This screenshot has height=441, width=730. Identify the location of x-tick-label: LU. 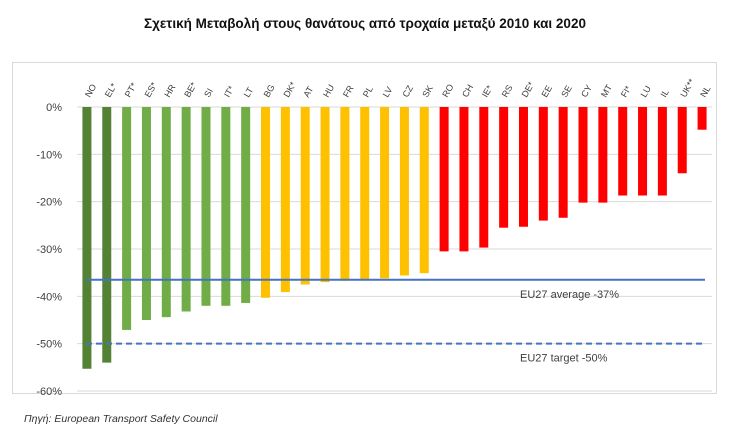
(646, 91).